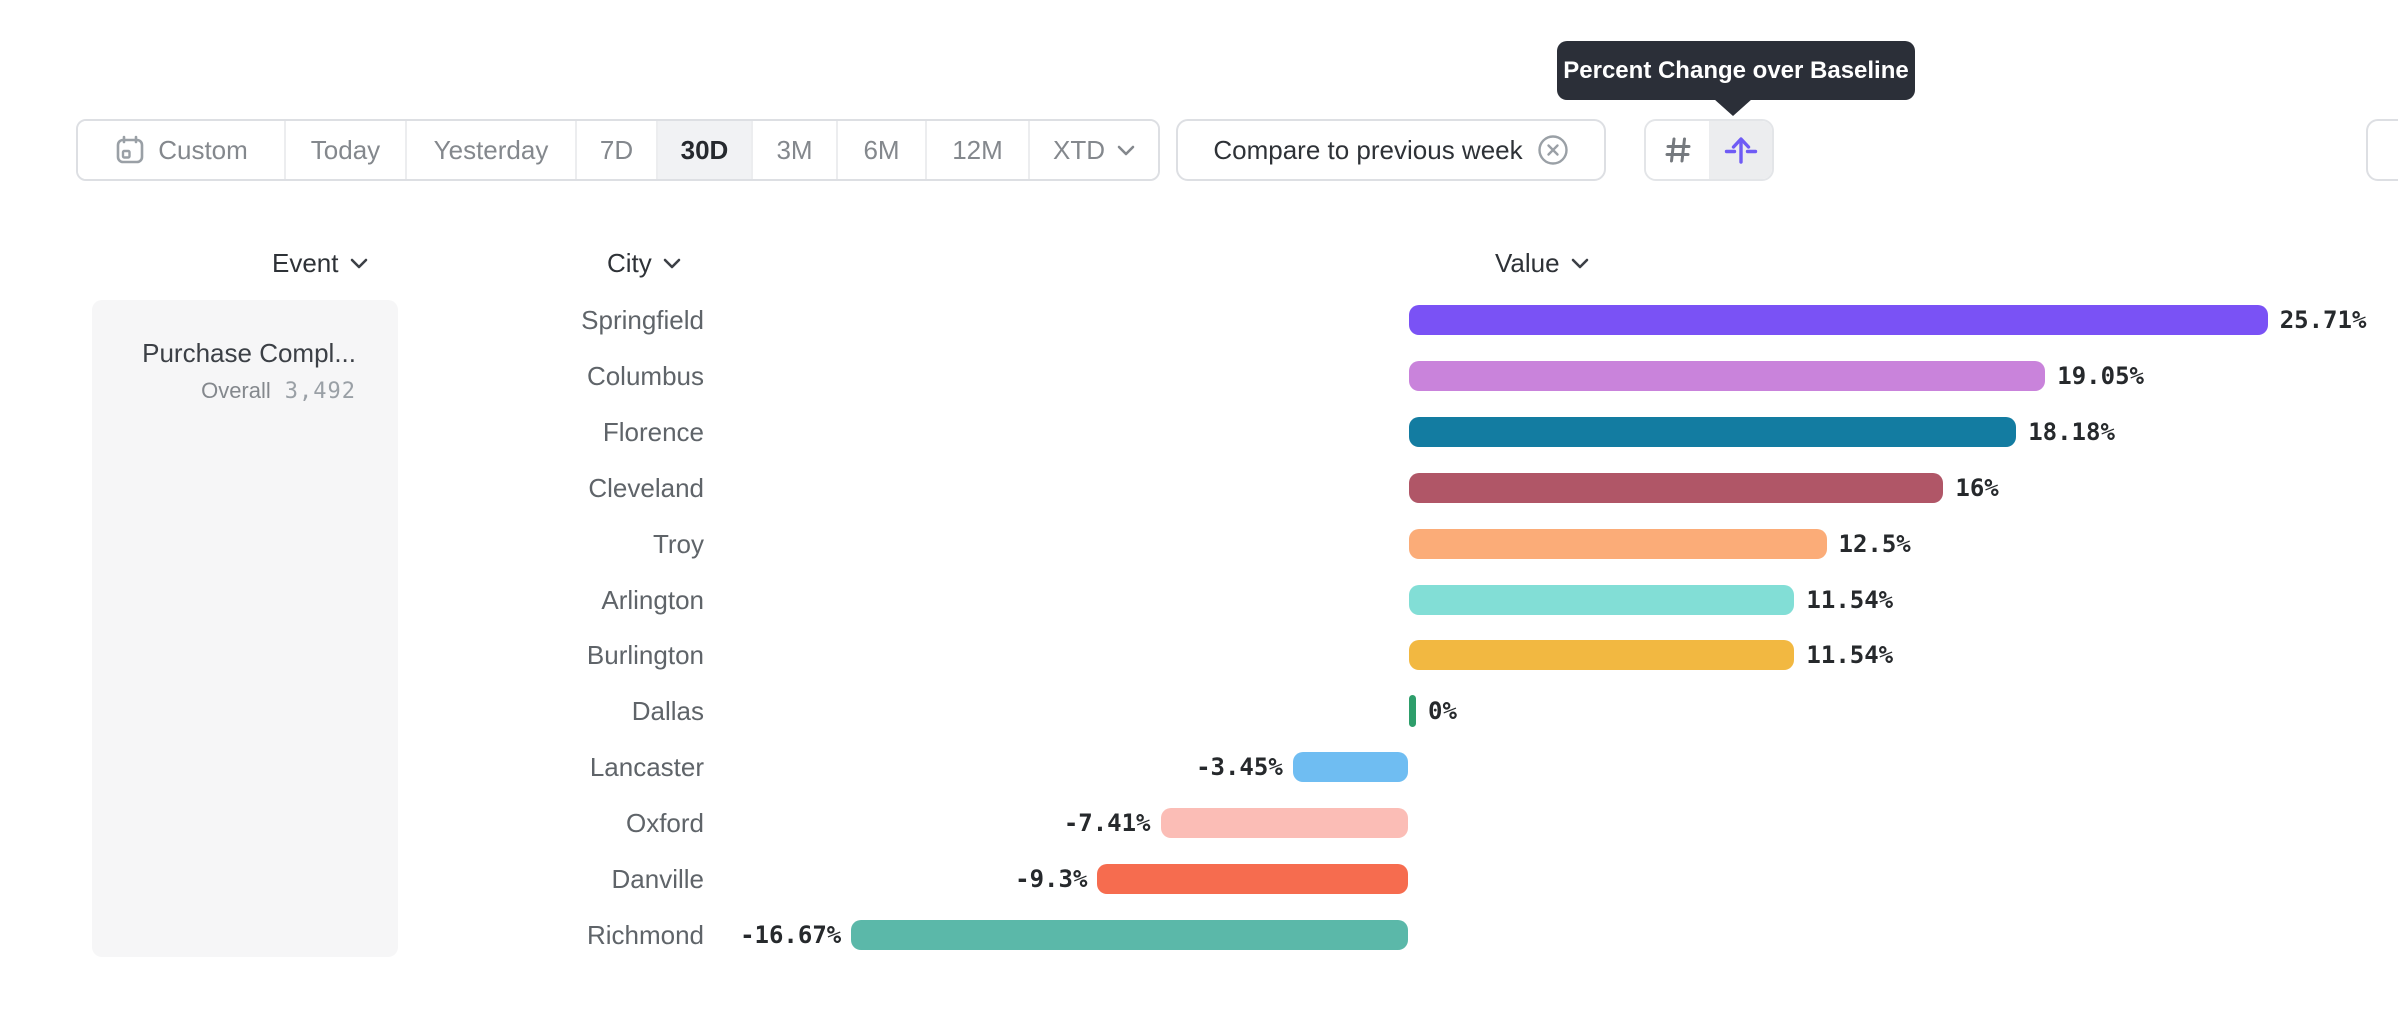 Image resolution: width=2398 pixels, height=1022 pixels. I want to click on date-range-label: Today, so click(345, 149).